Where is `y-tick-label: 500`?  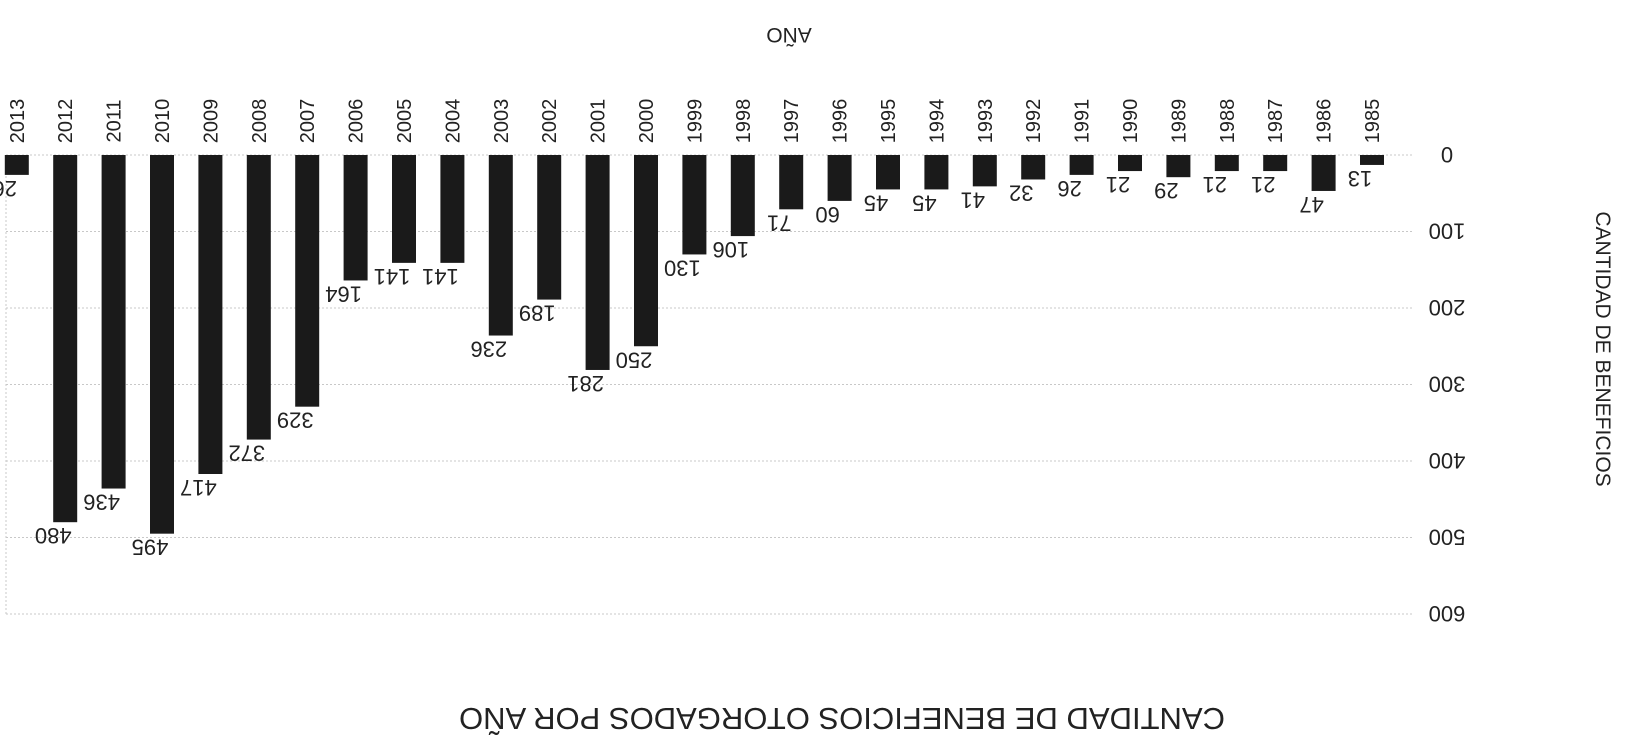
y-tick-label: 500 is located at coordinates (1447, 537).